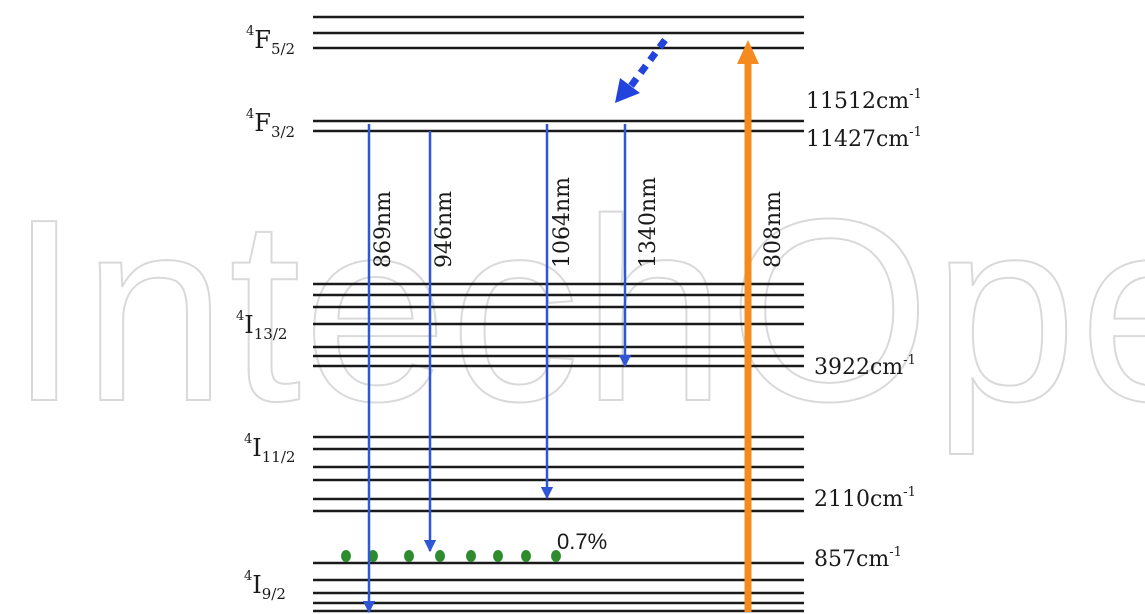 The height and width of the screenshot is (614, 1145). What do you see at coordinates (748, 326) in the screenshot?
I see `pump-arrow` at bounding box center [748, 326].